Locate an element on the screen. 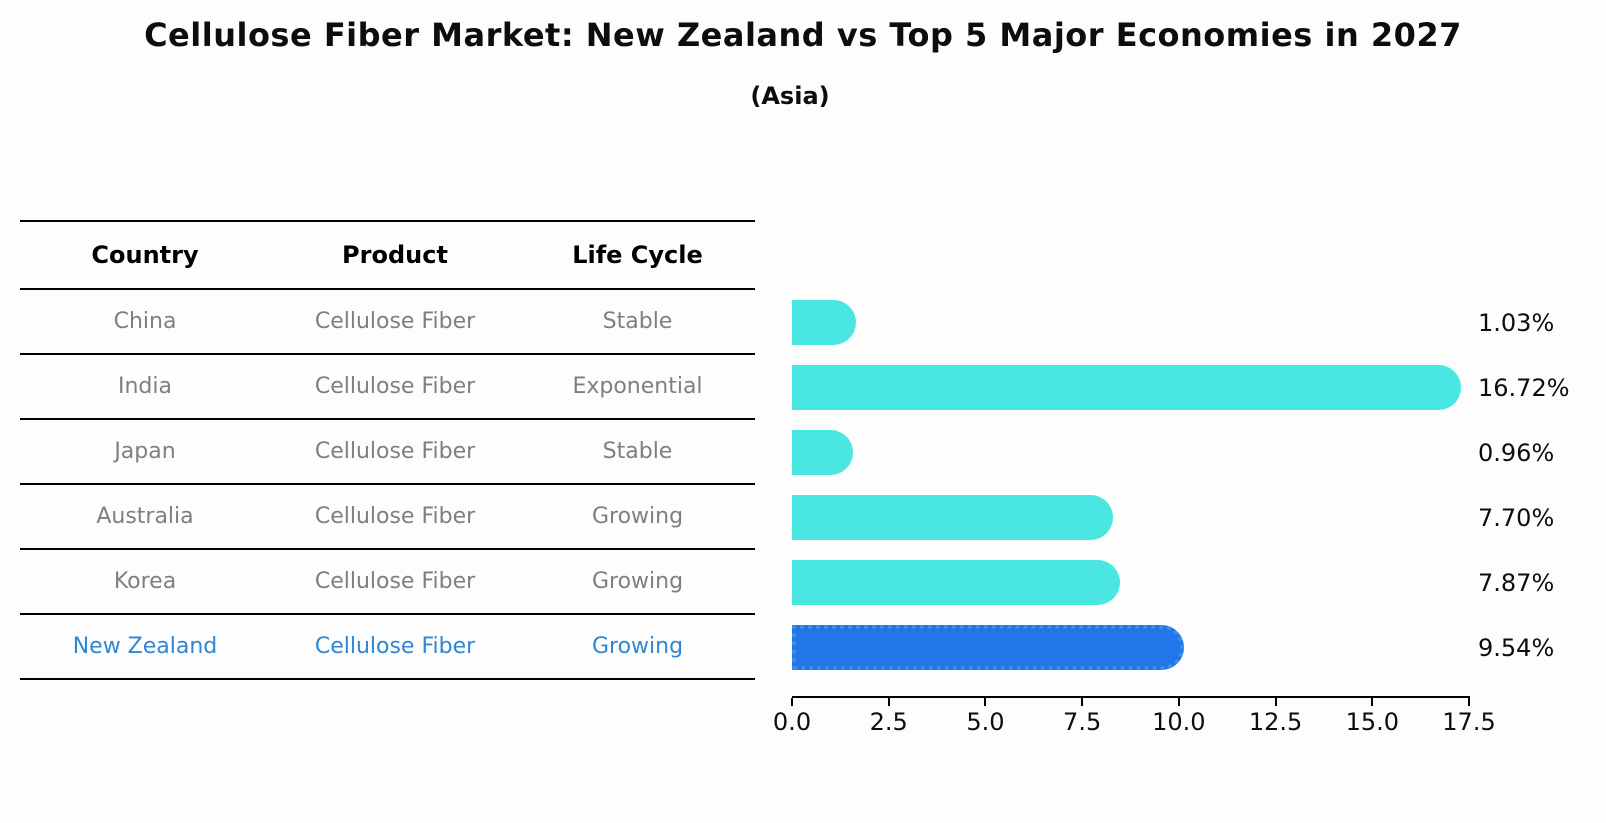 The height and width of the screenshot is (823, 1606). table-cell-country: Korea is located at coordinates (145, 581).